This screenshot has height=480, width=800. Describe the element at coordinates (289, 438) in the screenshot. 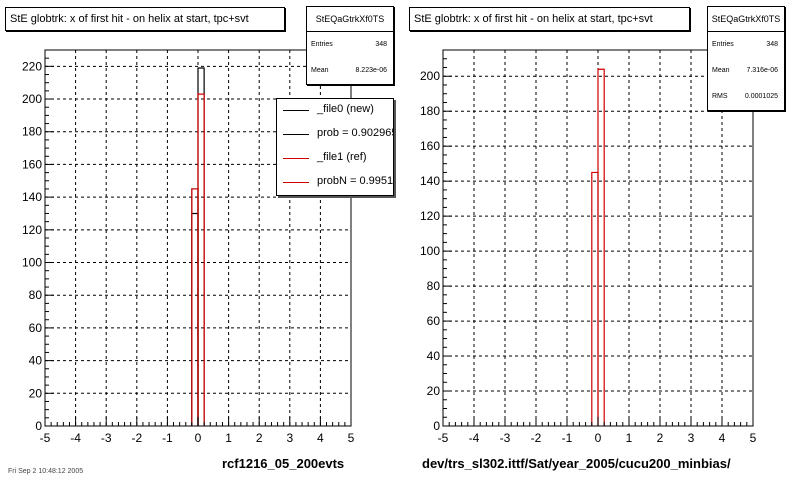

I see `left-xtick-label-8: 3` at that location.